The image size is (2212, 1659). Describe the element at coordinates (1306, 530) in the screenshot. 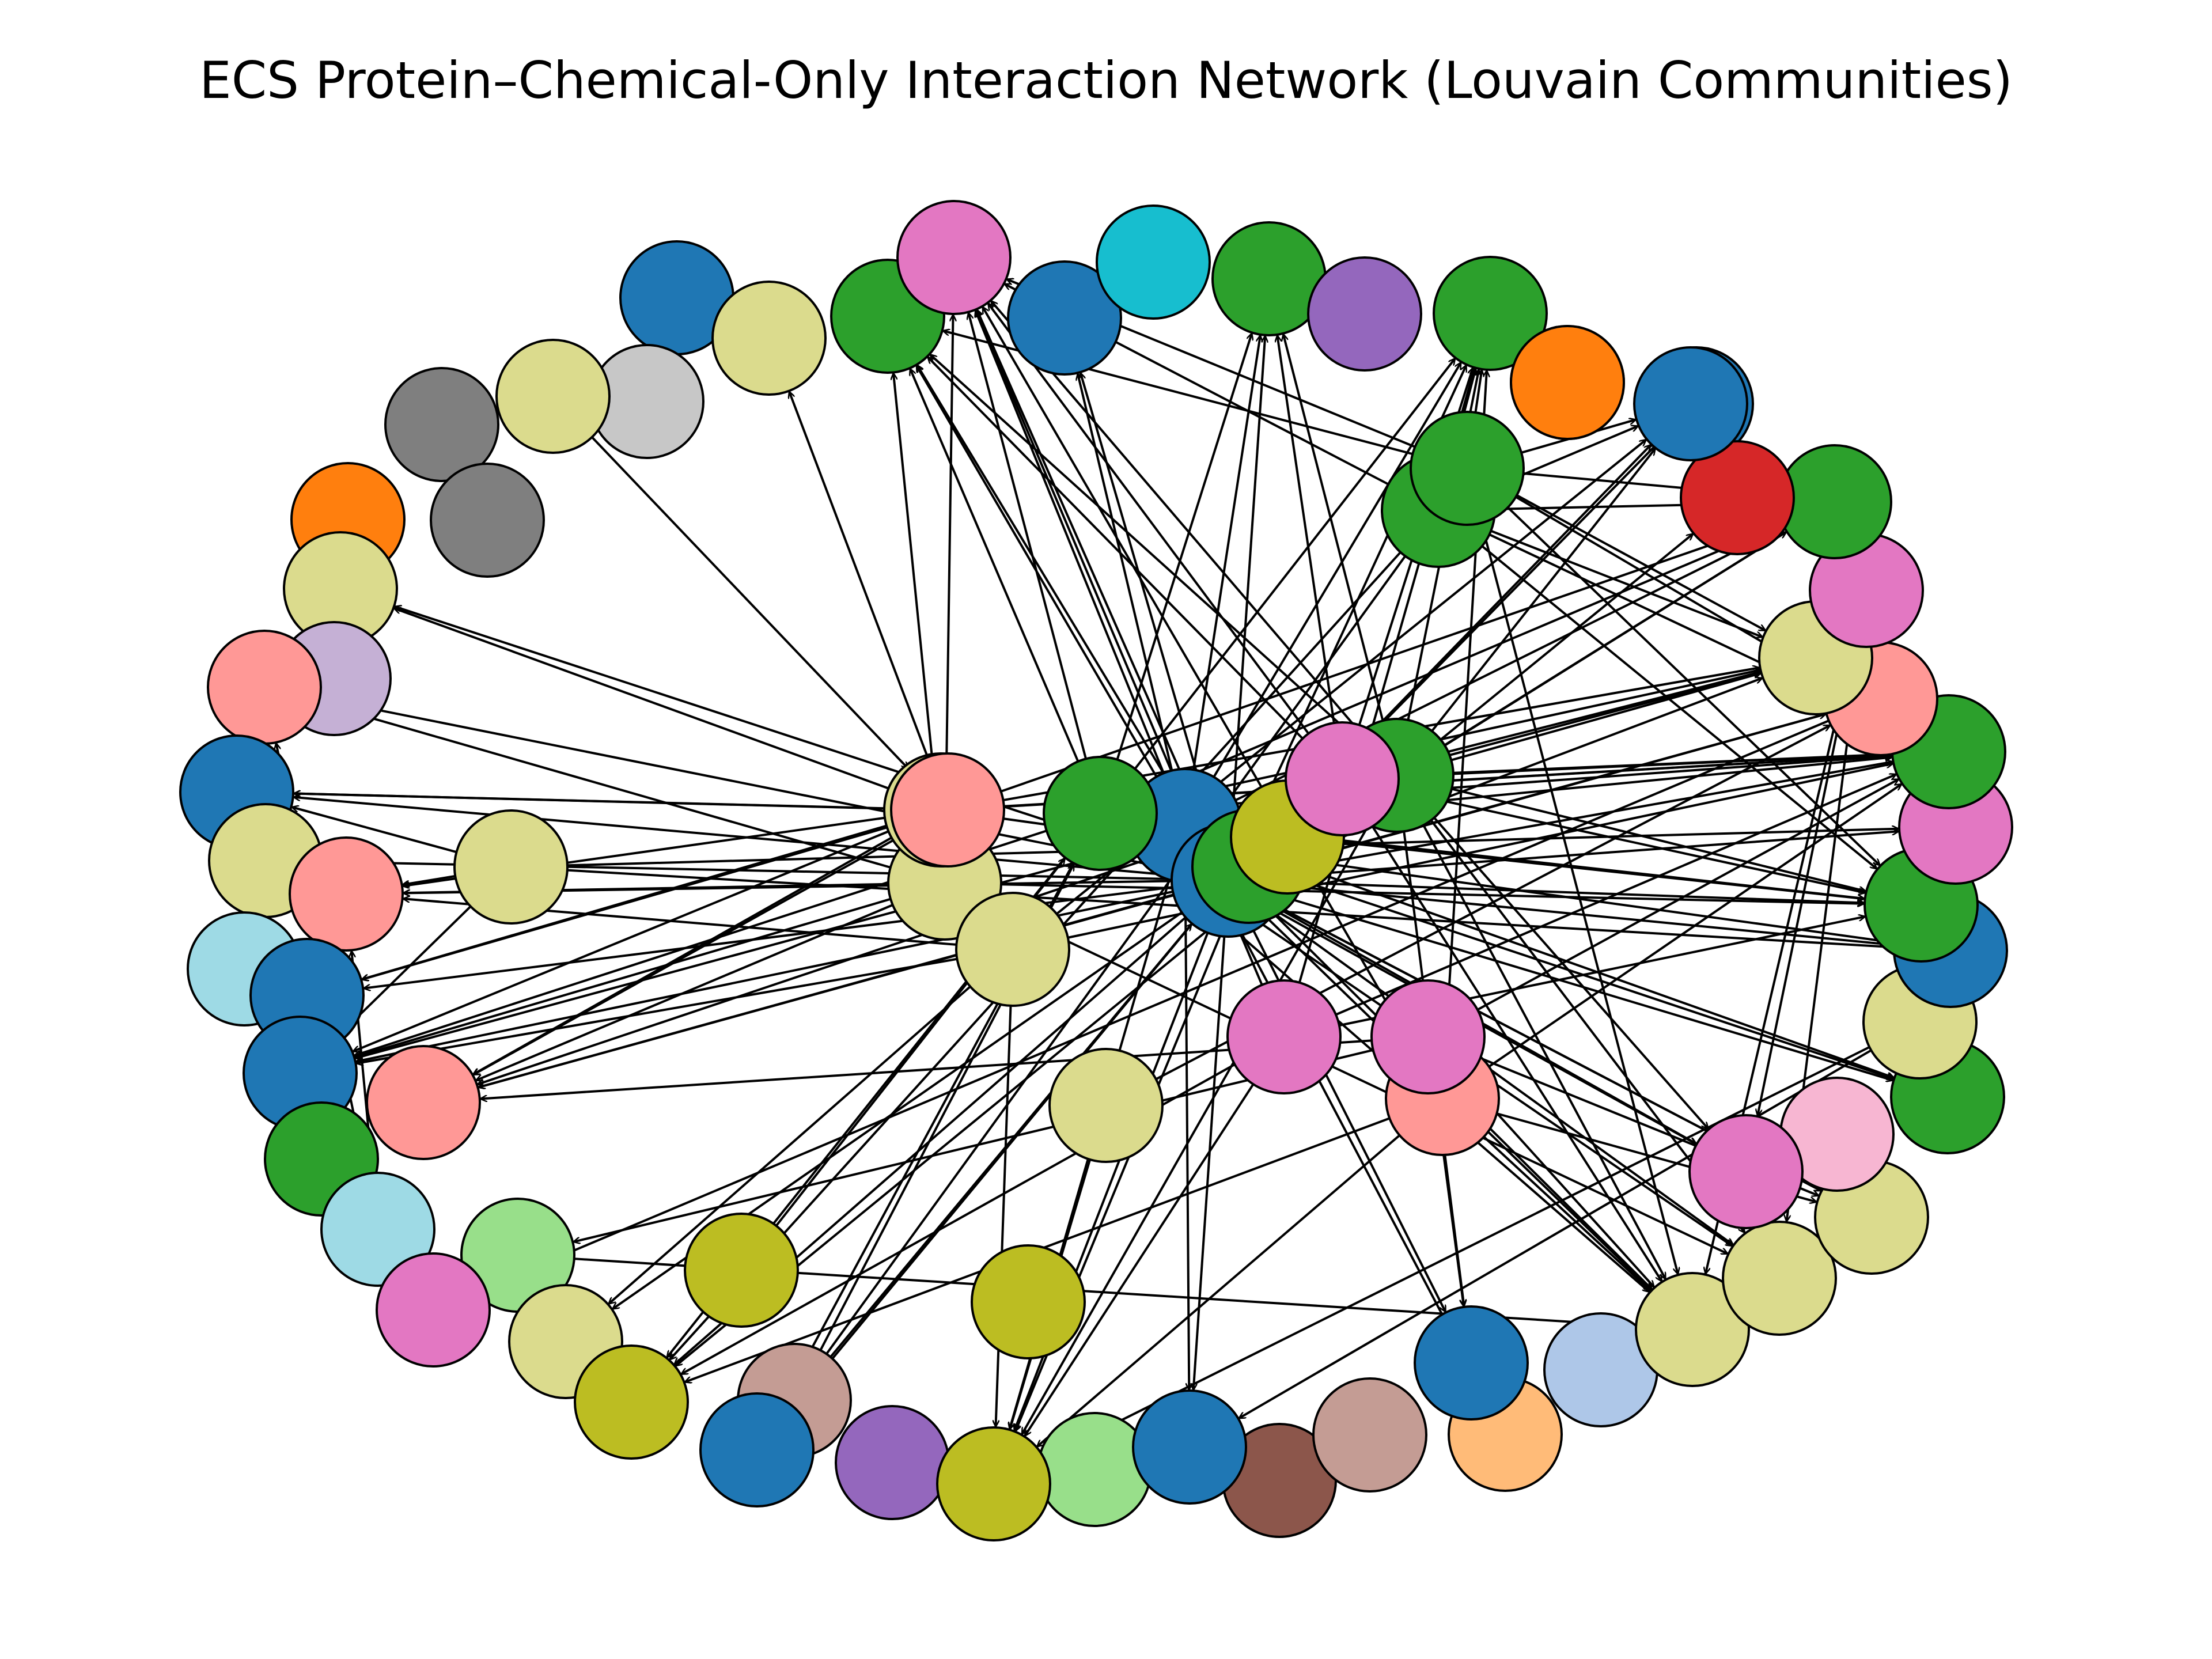

I see `edge-n80-n7` at that location.